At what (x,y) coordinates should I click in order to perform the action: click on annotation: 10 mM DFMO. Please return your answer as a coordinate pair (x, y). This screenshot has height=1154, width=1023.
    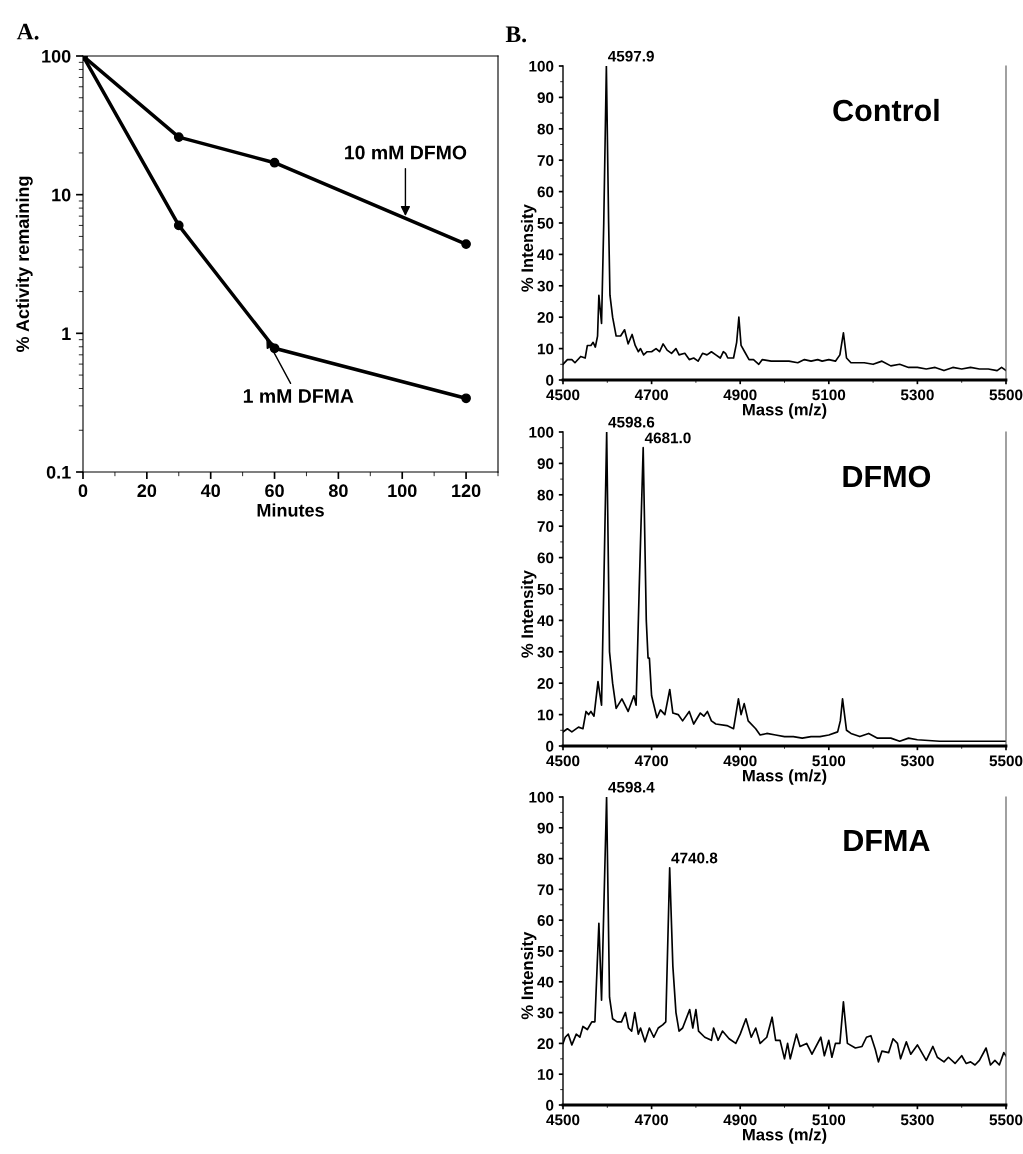
    Looking at the image, I should click on (406, 152).